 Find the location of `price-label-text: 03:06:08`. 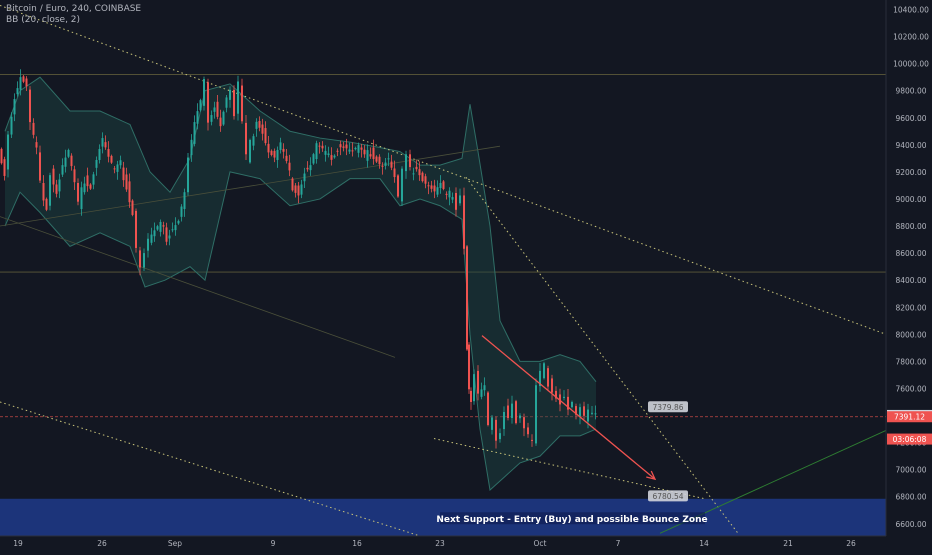

price-label-text: 03:06:08 is located at coordinates (910, 439).